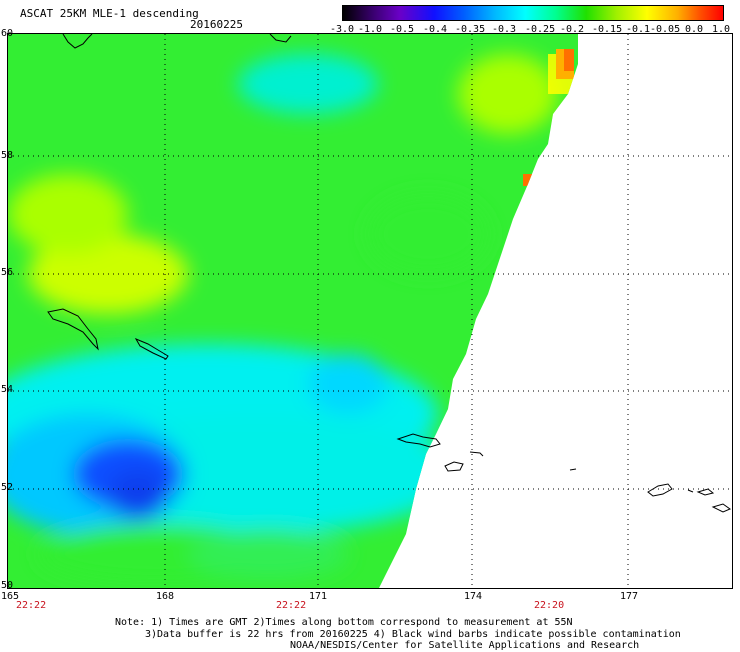 This screenshot has height=652, width=740. Describe the element at coordinates (109, 13) in the screenshot. I see `product-title: ASCAT 25KM MLE-1 descending` at that location.